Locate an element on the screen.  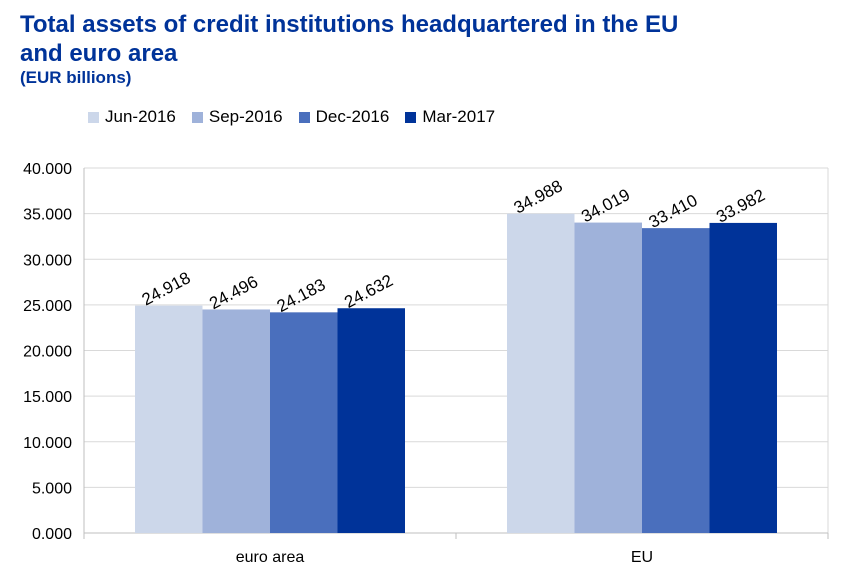
x-category-label: euro area is located at coordinates (270, 557).